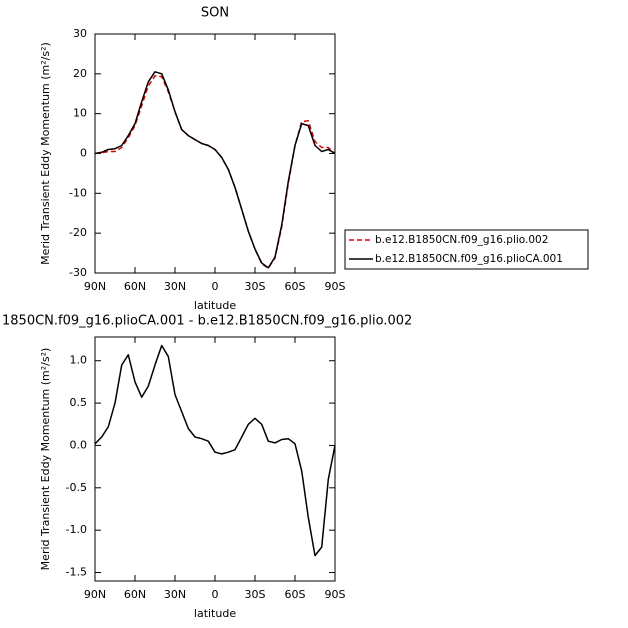  I want to click on y-tick-label: 20, so click(80, 73).